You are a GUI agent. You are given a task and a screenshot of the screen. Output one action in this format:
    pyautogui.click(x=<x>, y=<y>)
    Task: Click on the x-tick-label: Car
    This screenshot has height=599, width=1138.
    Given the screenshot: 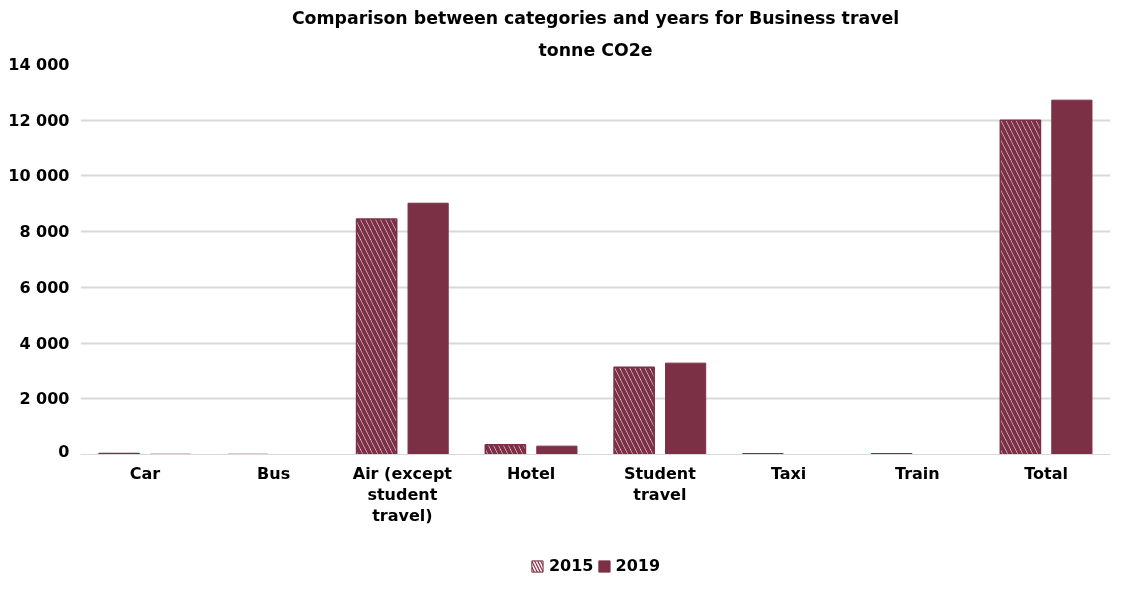 What is the action you would take?
    pyautogui.click(x=145, y=474)
    